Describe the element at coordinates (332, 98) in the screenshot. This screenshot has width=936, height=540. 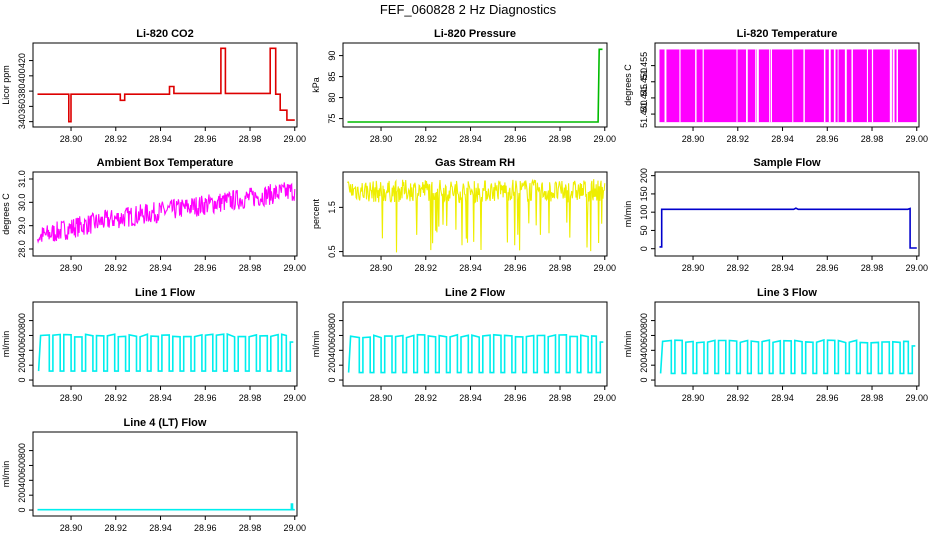
I see `y-tick-label: 80` at that location.